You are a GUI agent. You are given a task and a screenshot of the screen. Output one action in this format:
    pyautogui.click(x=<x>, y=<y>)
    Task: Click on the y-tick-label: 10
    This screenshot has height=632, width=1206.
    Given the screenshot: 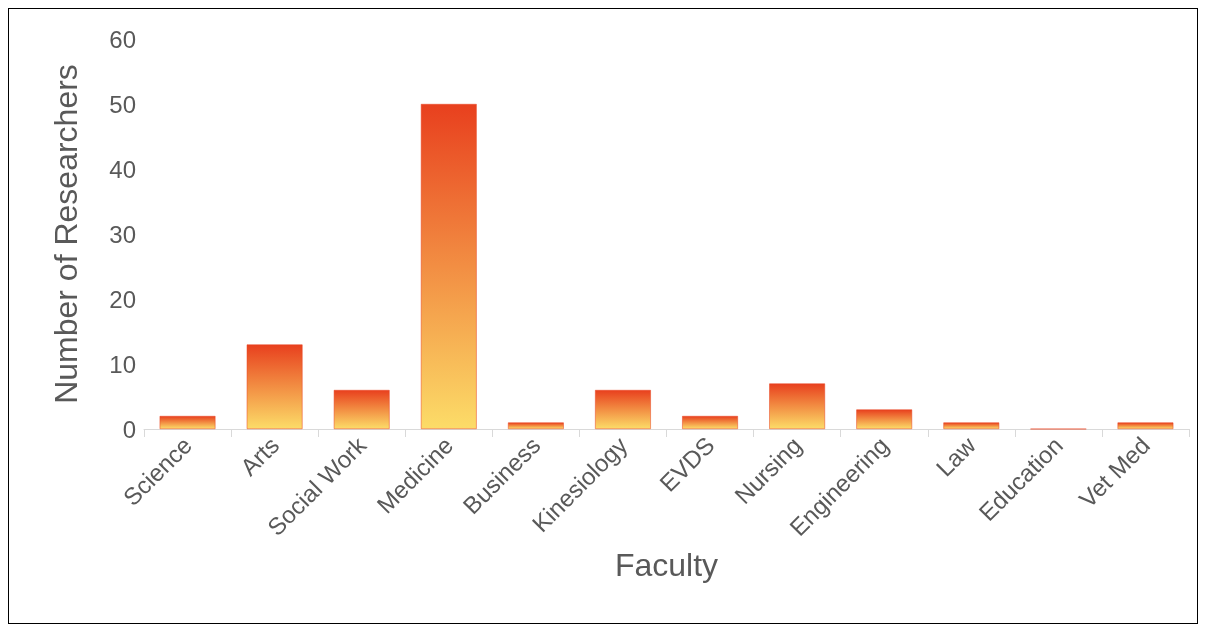 What is the action you would take?
    pyautogui.click(x=122, y=364)
    